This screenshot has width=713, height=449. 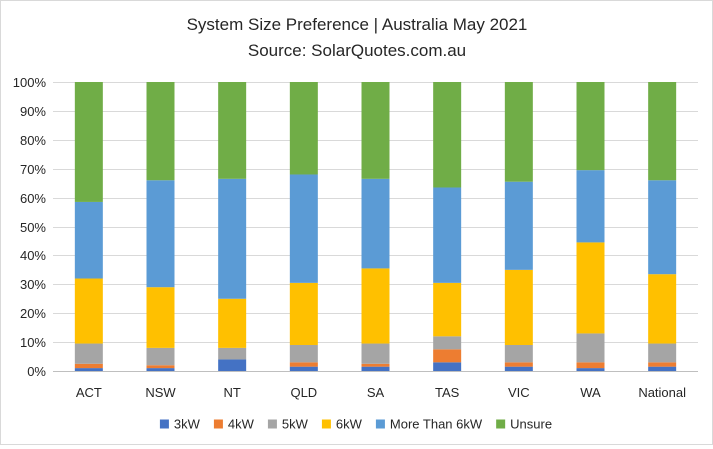 I want to click on x-tick-label: ACT, so click(x=89, y=392).